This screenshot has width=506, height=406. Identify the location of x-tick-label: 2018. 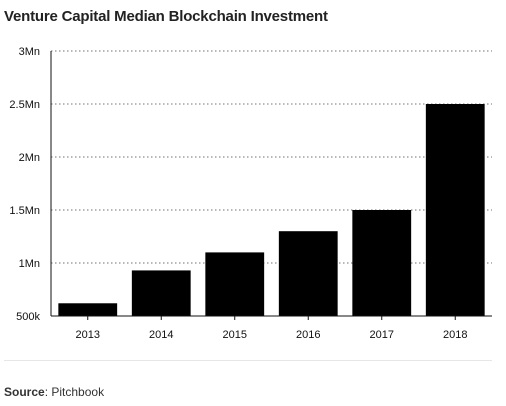
(455, 335).